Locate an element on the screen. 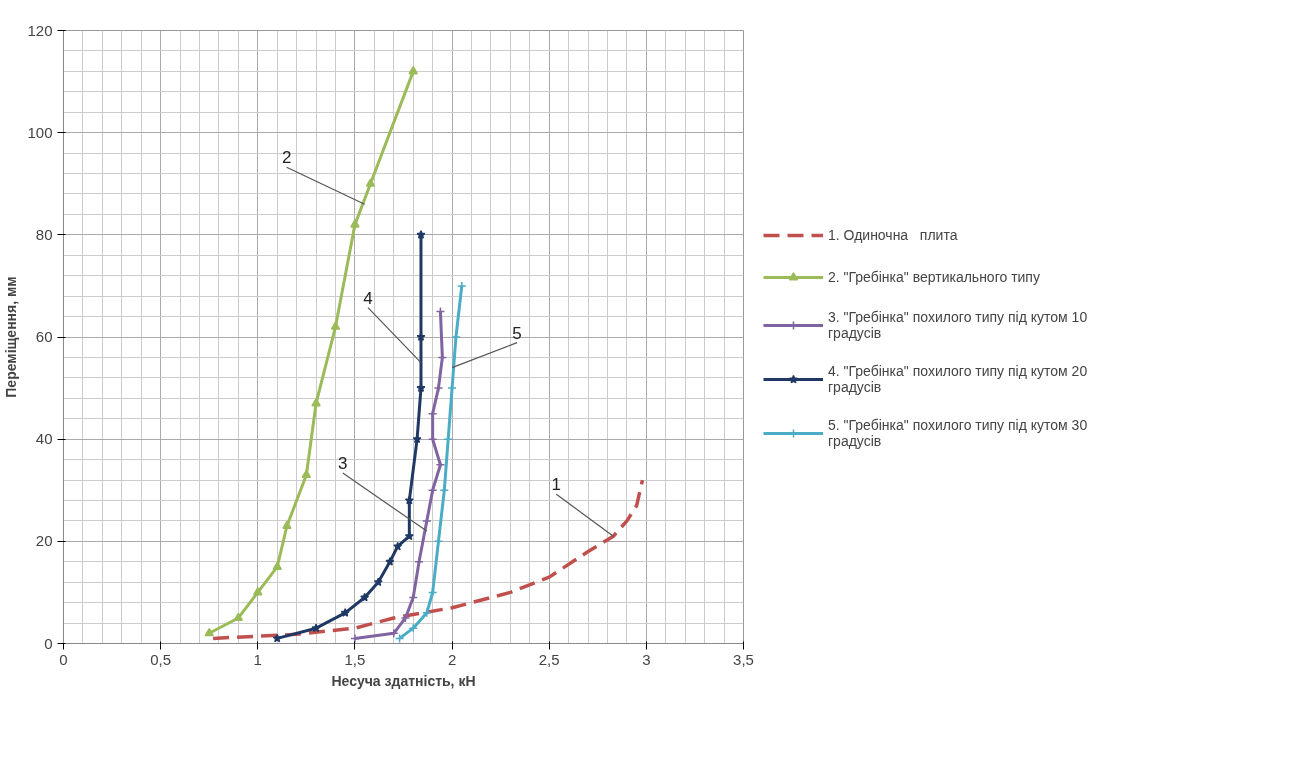  x-axis-title: Несуча здатність, кН is located at coordinates (403, 680).